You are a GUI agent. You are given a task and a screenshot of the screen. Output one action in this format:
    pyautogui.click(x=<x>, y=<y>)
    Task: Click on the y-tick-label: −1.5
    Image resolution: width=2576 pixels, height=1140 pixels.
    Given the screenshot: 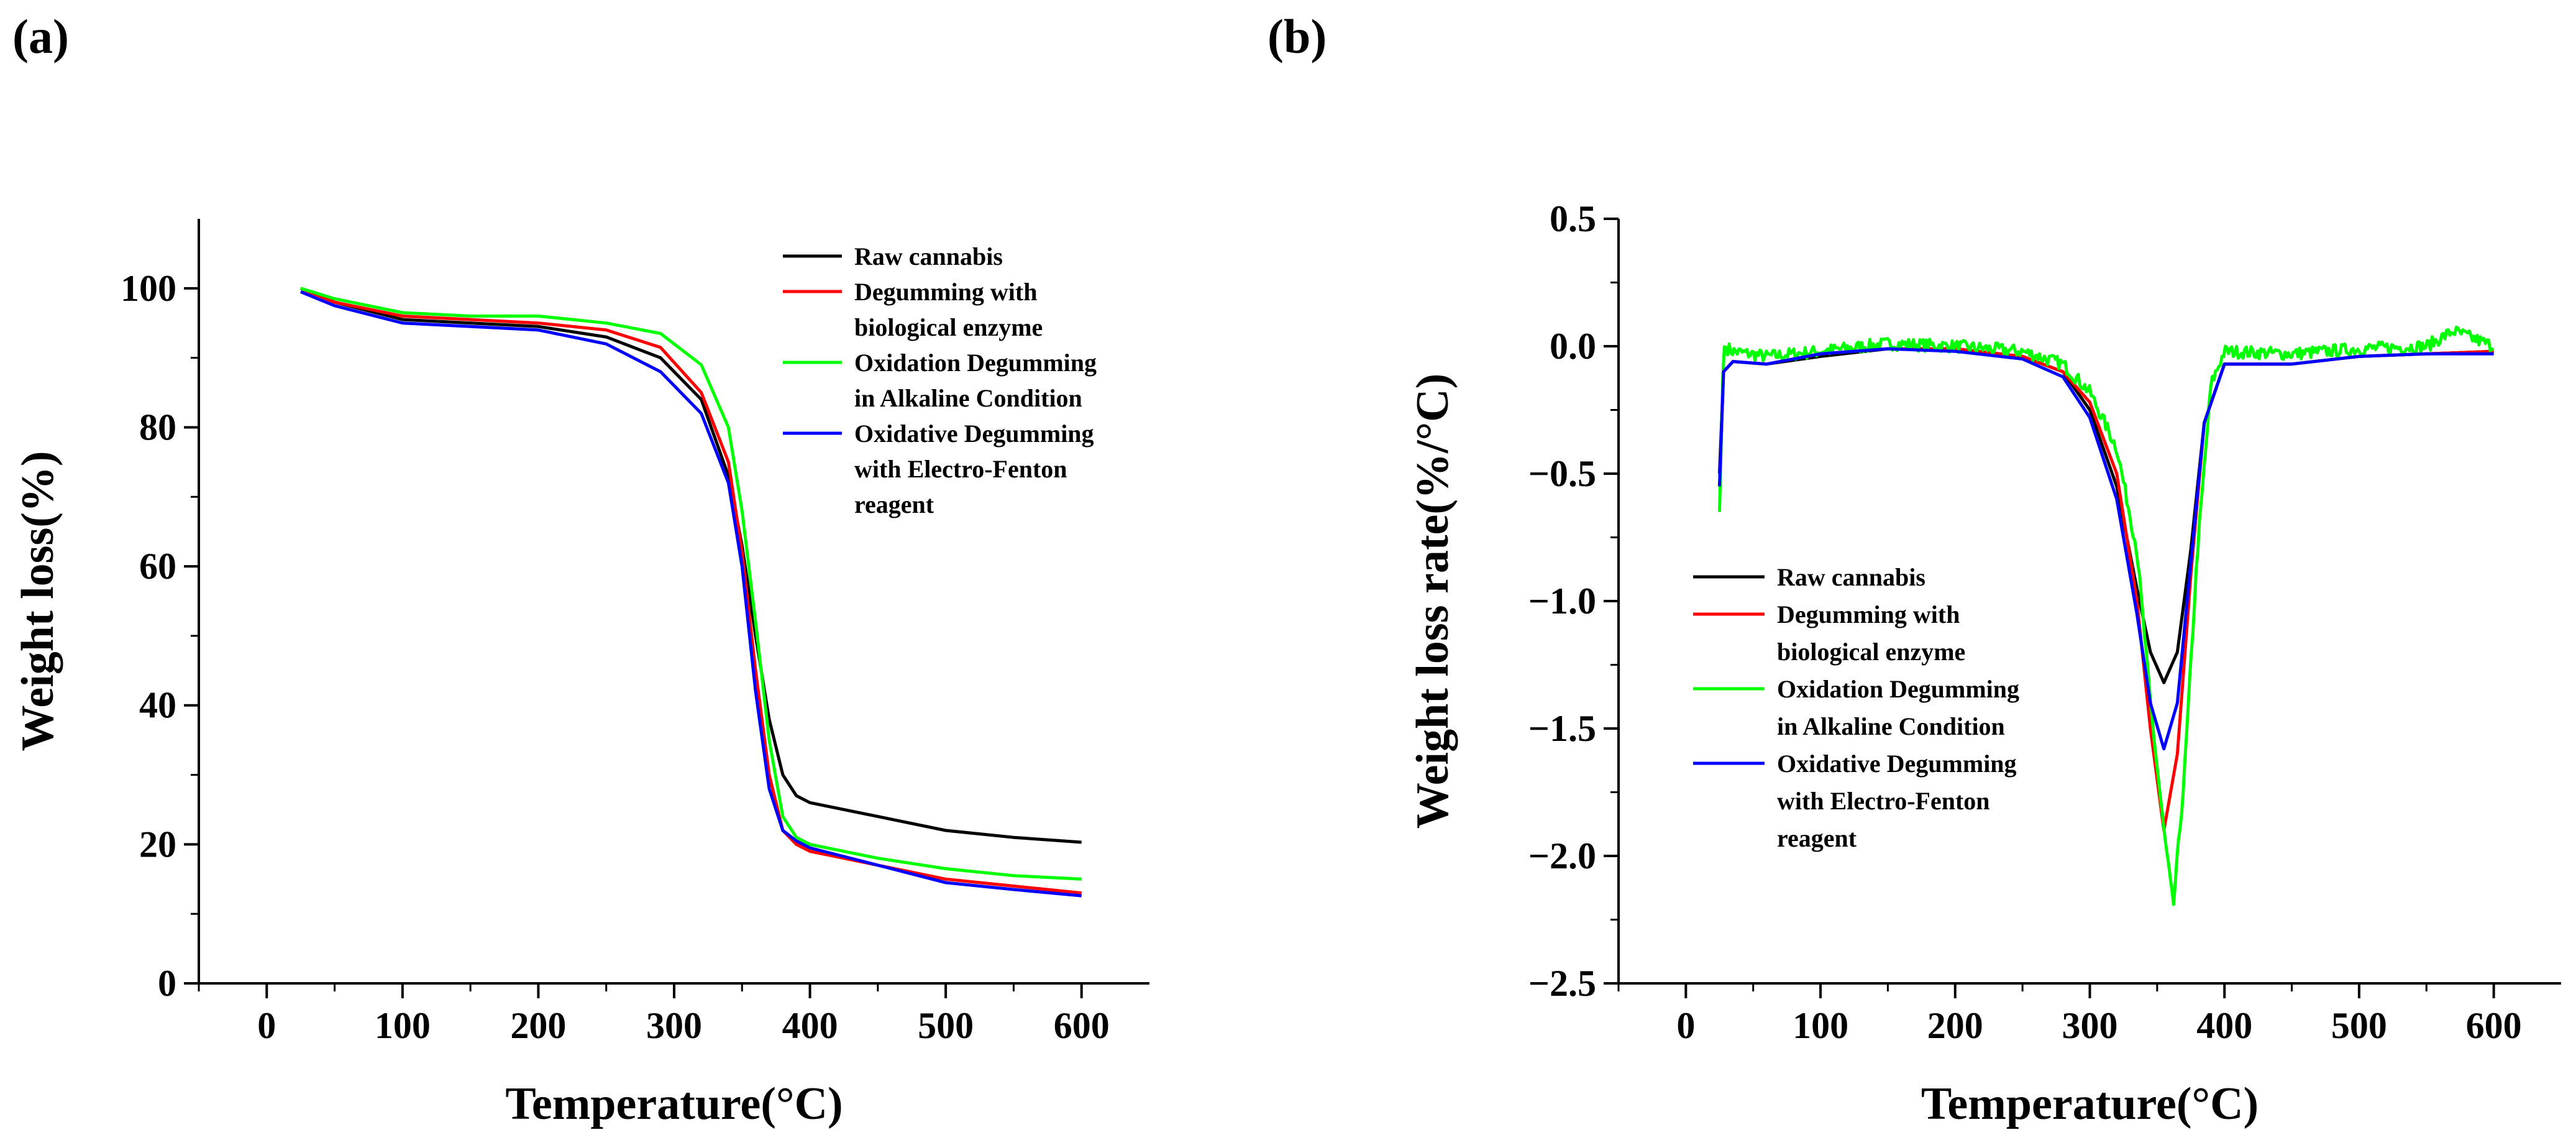 What is the action you would take?
    pyautogui.click(x=1562, y=728)
    